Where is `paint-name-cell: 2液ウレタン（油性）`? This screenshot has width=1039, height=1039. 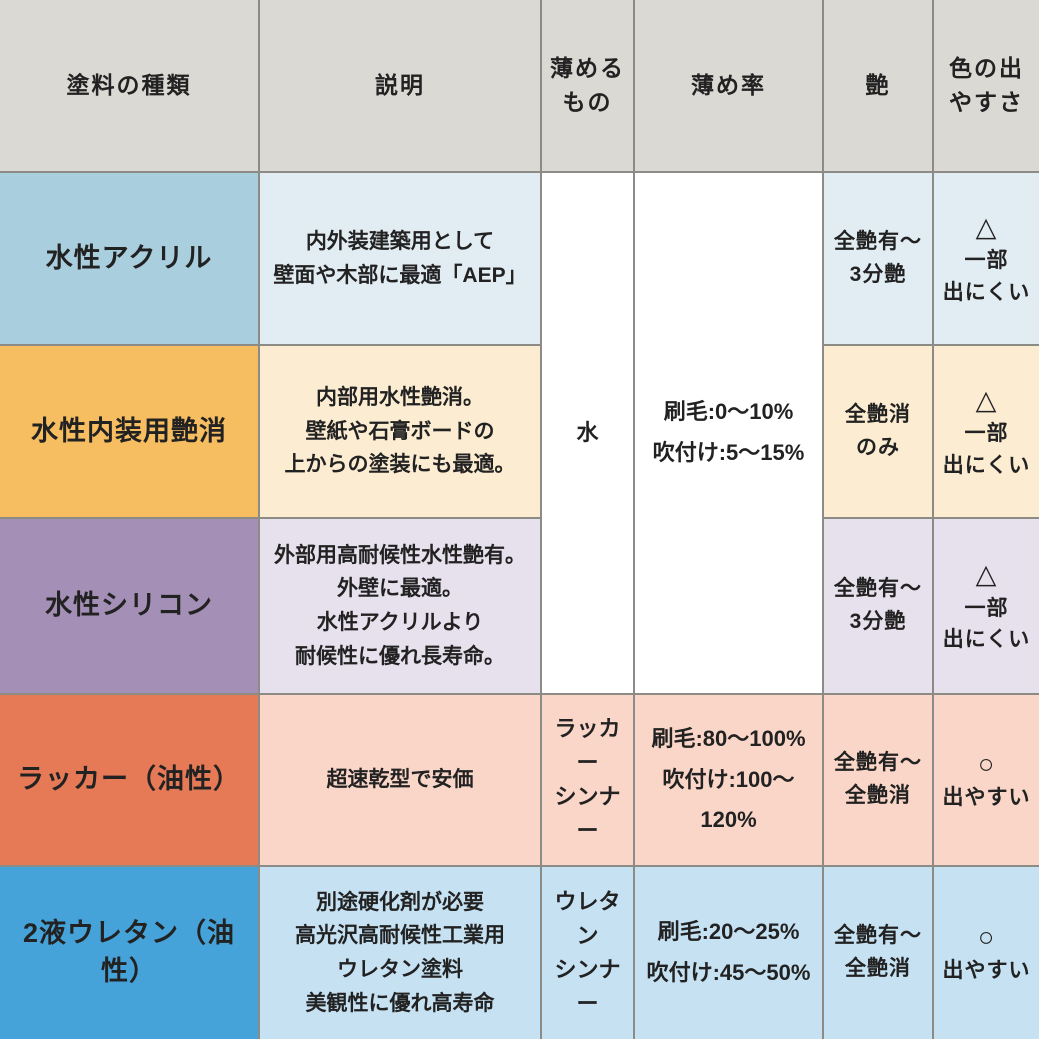
paint-name-cell: 2液ウレタン（油性） is located at coordinates (130, 952).